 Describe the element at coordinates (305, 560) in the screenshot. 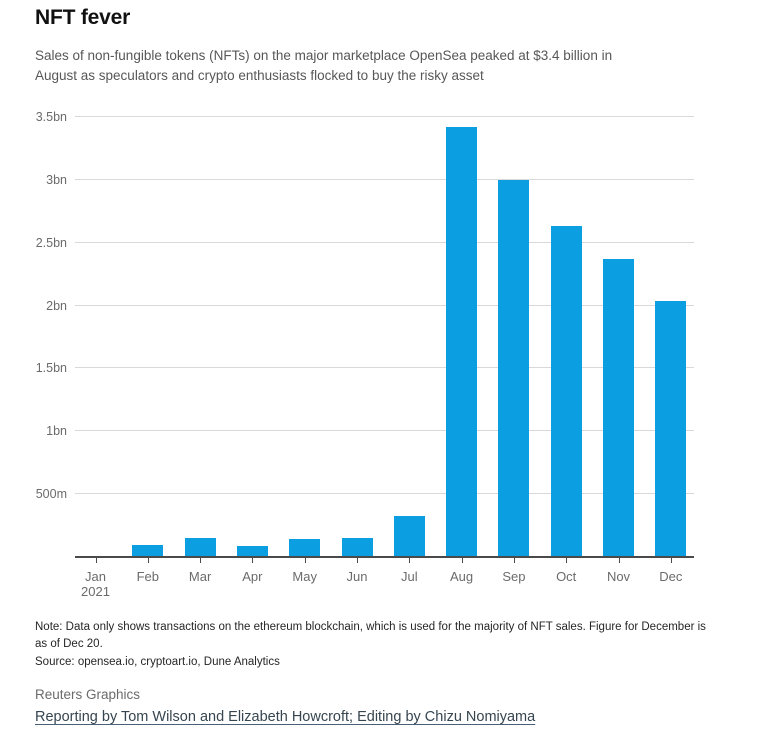

I see `x-tick-may` at that location.